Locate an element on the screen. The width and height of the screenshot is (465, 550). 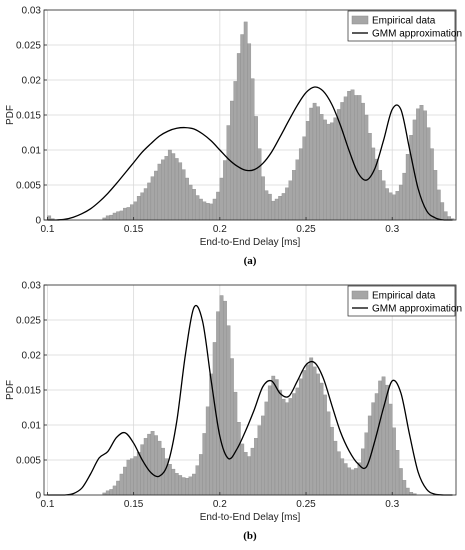
panel-caption: (b) is located at coordinates (250, 536).